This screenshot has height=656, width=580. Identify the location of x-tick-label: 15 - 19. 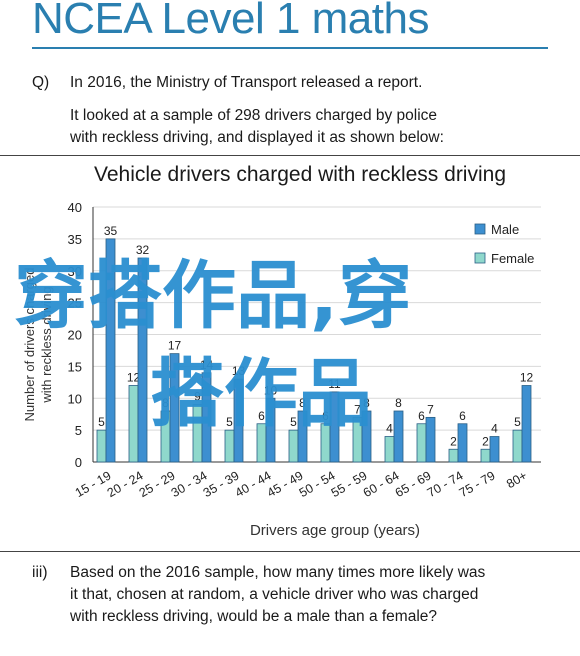
(93, 484).